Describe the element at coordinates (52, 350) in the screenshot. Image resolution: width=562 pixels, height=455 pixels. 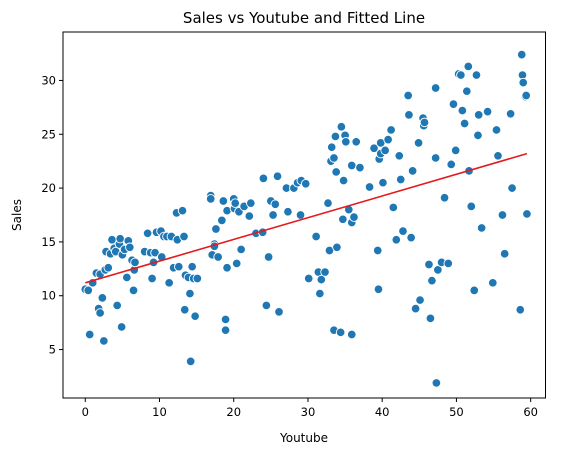
I see `y-tick-label: 5` at that location.